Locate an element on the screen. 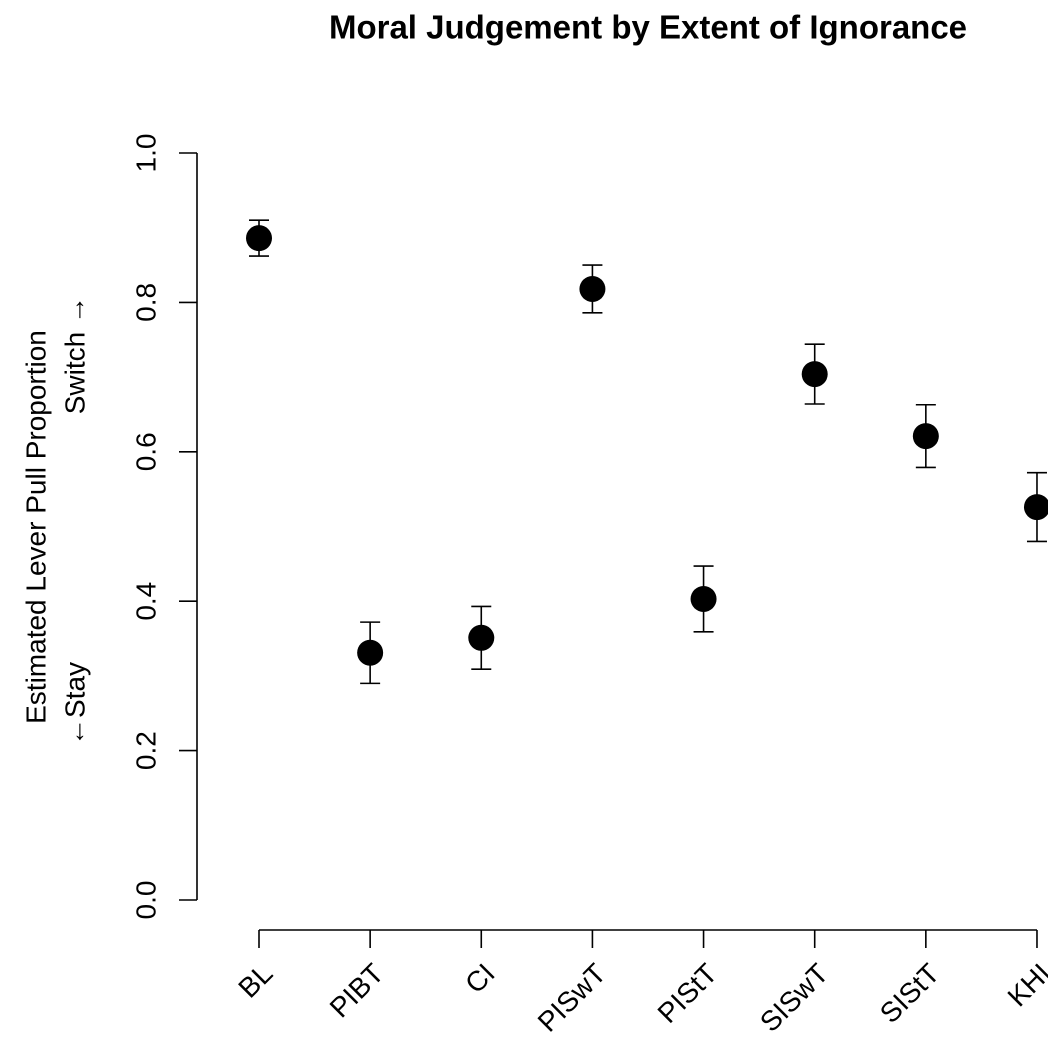 Image resolution: width=1048 pixels, height=1044 pixels. x-tick-label: SISwT is located at coordinates (794, 998).